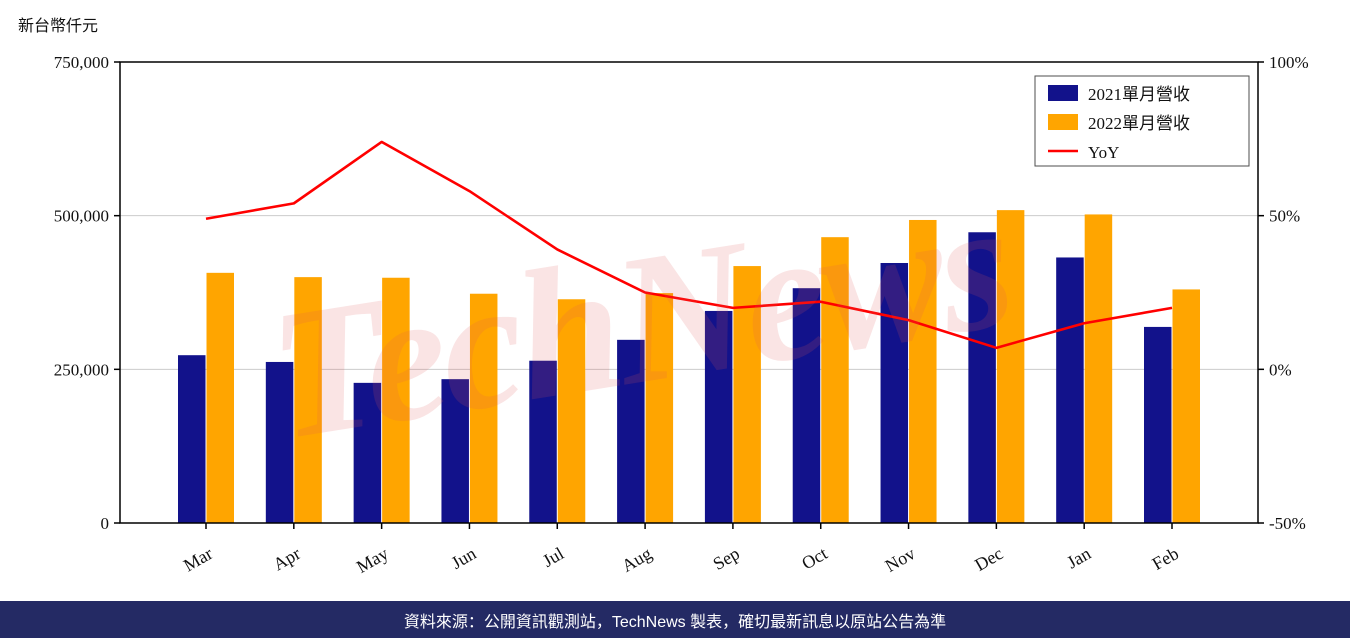 Image resolution: width=1350 pixels, height=638 pixels. Describe the element at coordinates (988, 559) in the screenshot. I see `x-tick-label: Dec` at that location.